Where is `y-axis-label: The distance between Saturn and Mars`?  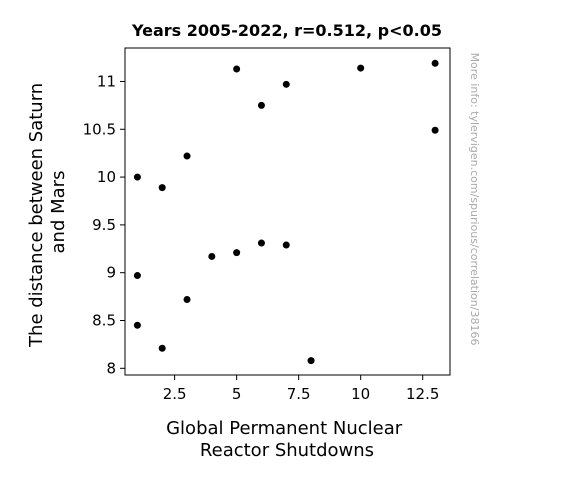
y-axis-label: The distance between Saturn and Mars is located at coordinates (47, 212).